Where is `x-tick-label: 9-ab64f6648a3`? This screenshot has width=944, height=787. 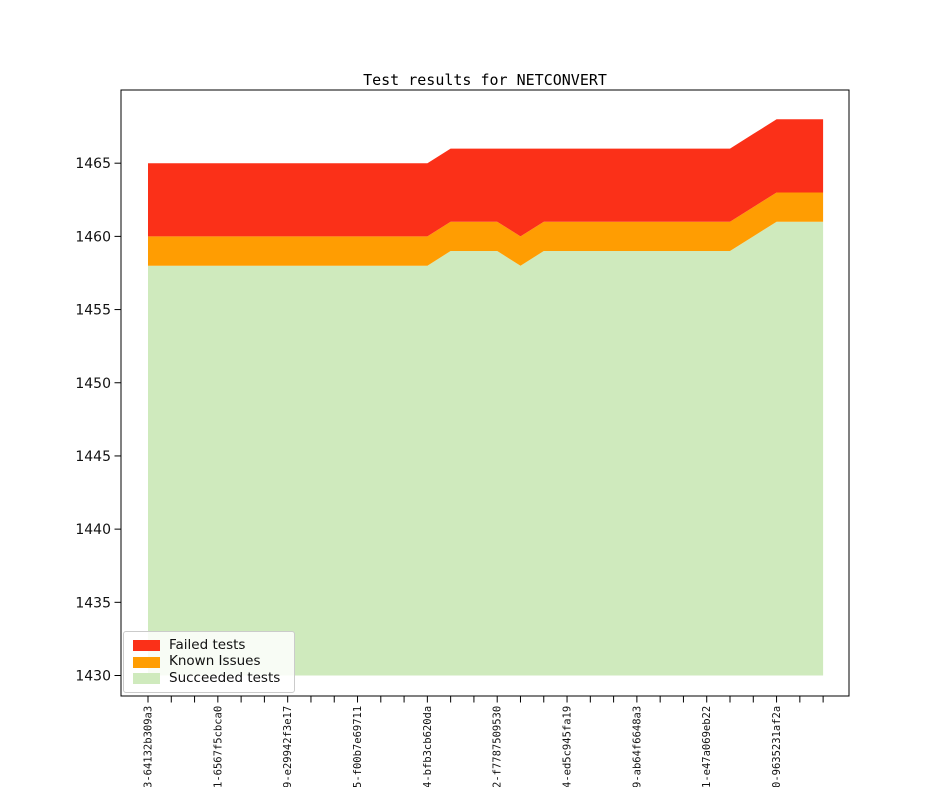 x-tick-label: 9-ab64f6648a3 is located at coordinates (637, 746).